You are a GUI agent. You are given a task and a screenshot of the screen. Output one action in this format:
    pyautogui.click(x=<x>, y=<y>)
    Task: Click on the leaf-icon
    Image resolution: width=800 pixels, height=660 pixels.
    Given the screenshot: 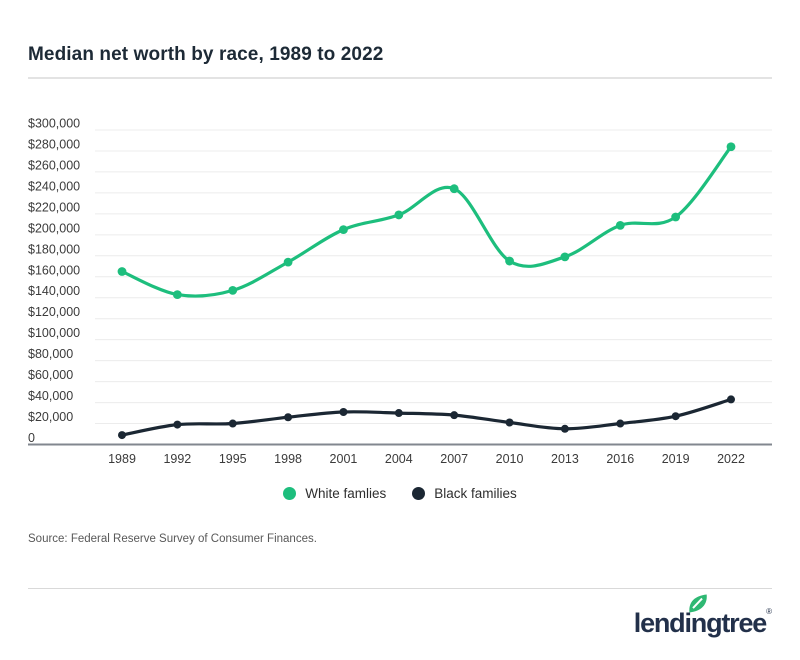 What is the action you would take?
    pyautogui.click(x=698, y=603)
    